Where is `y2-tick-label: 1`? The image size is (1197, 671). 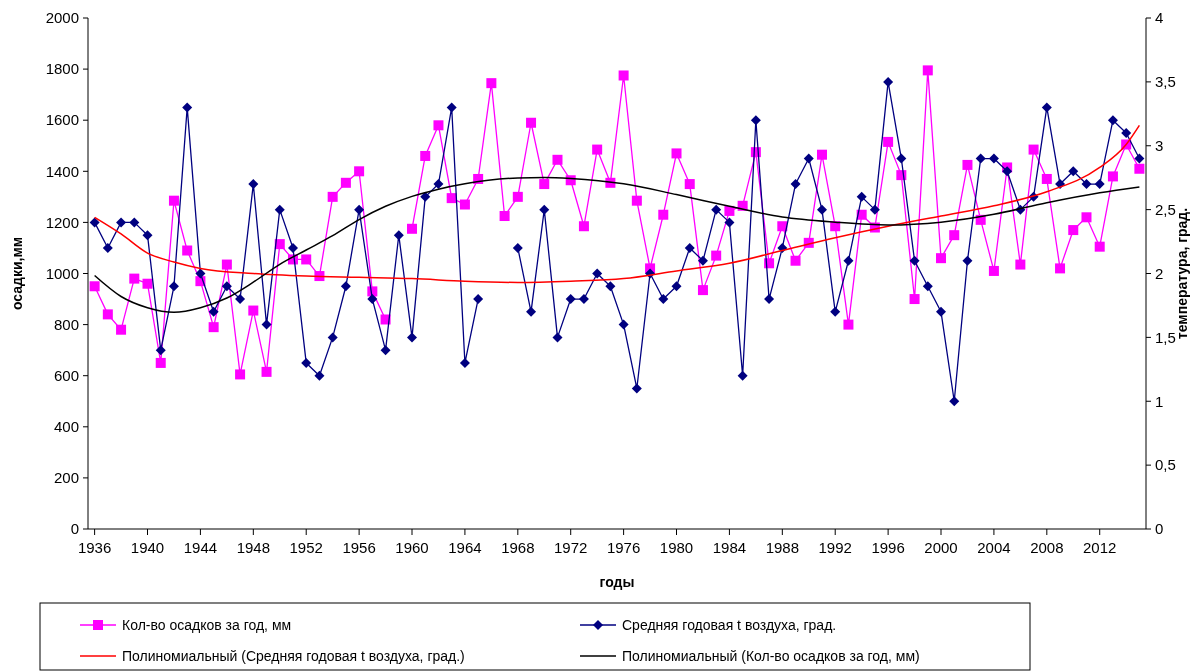
y2-tick-label: 1 is located at coordinates (1159, 401).